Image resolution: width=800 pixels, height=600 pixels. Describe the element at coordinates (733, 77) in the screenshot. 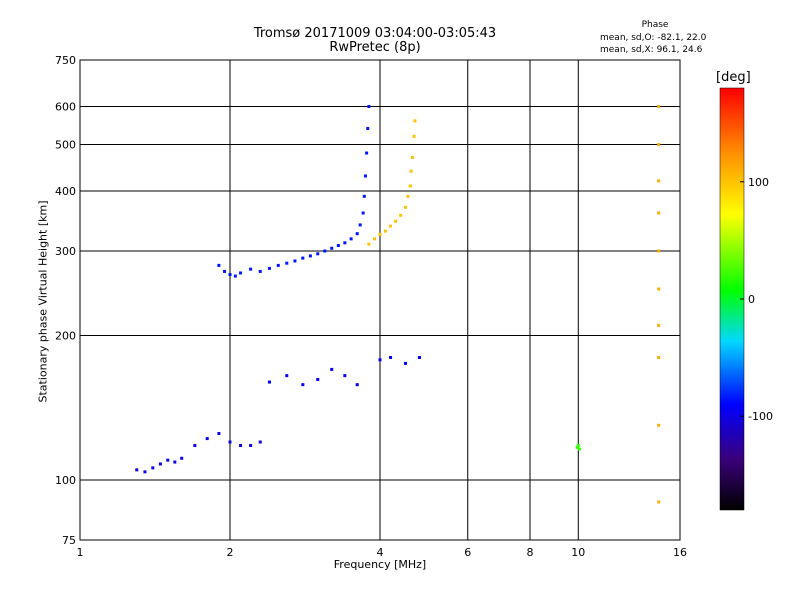

I see `colorbar-label: [deg]` at that location.